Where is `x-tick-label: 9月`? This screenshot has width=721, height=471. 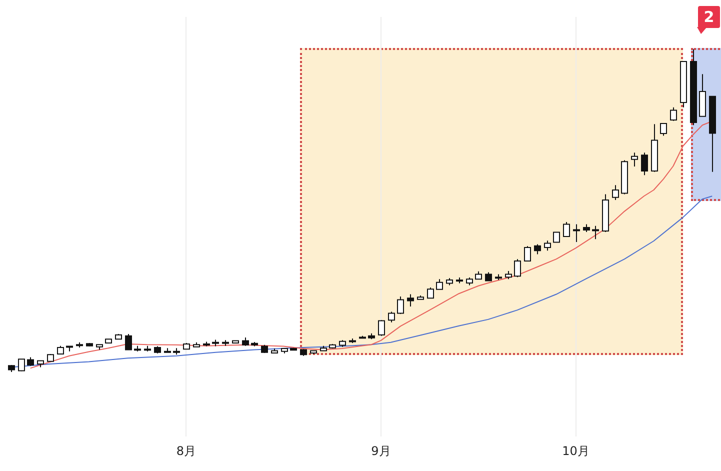
x-tick-label: 9月 is located at coordinates (381, 451).